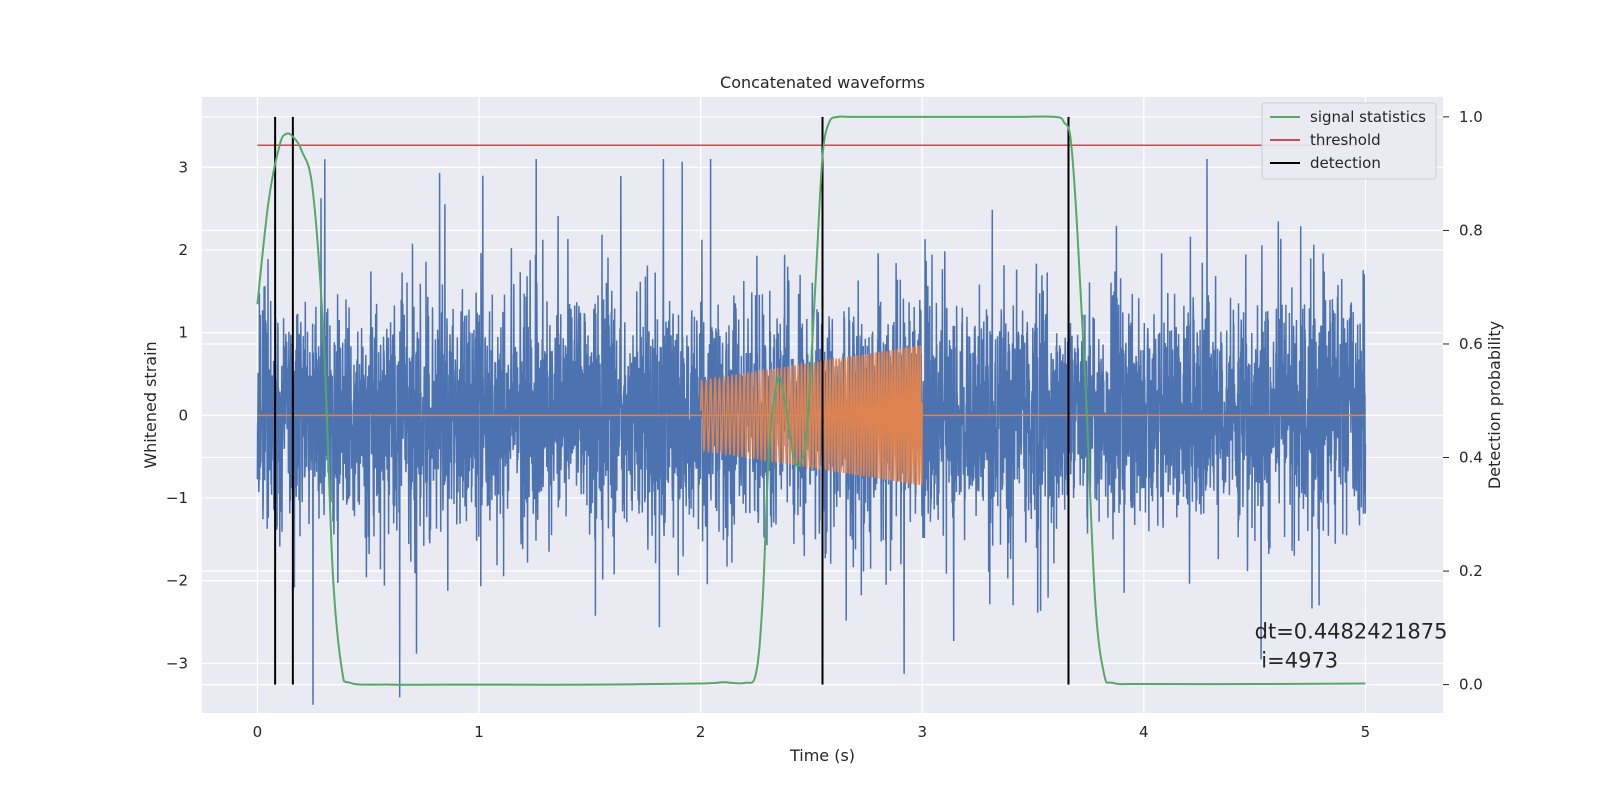  I want to click on y2-tick-label: 0.0, so click(1471, 685).